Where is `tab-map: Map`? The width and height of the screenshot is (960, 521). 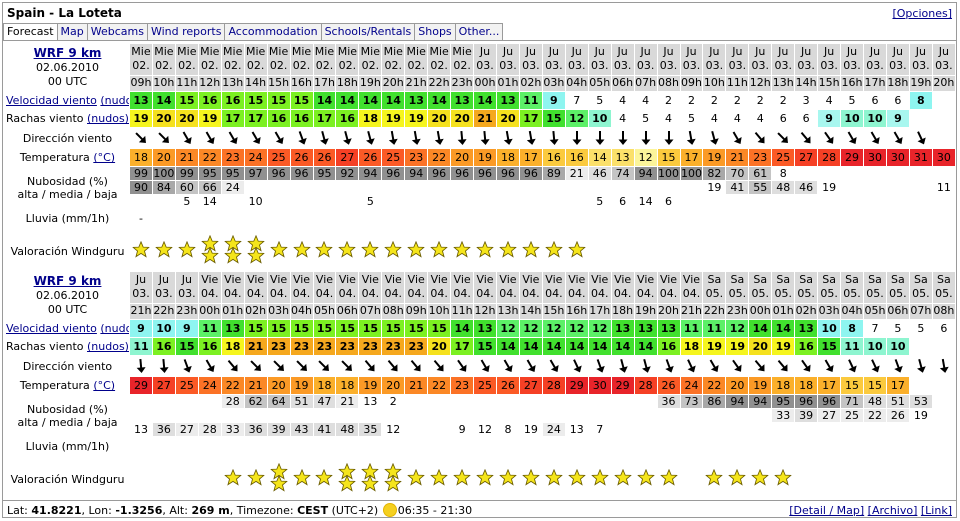 tab-map: Map is located at coordinates (72, 32).